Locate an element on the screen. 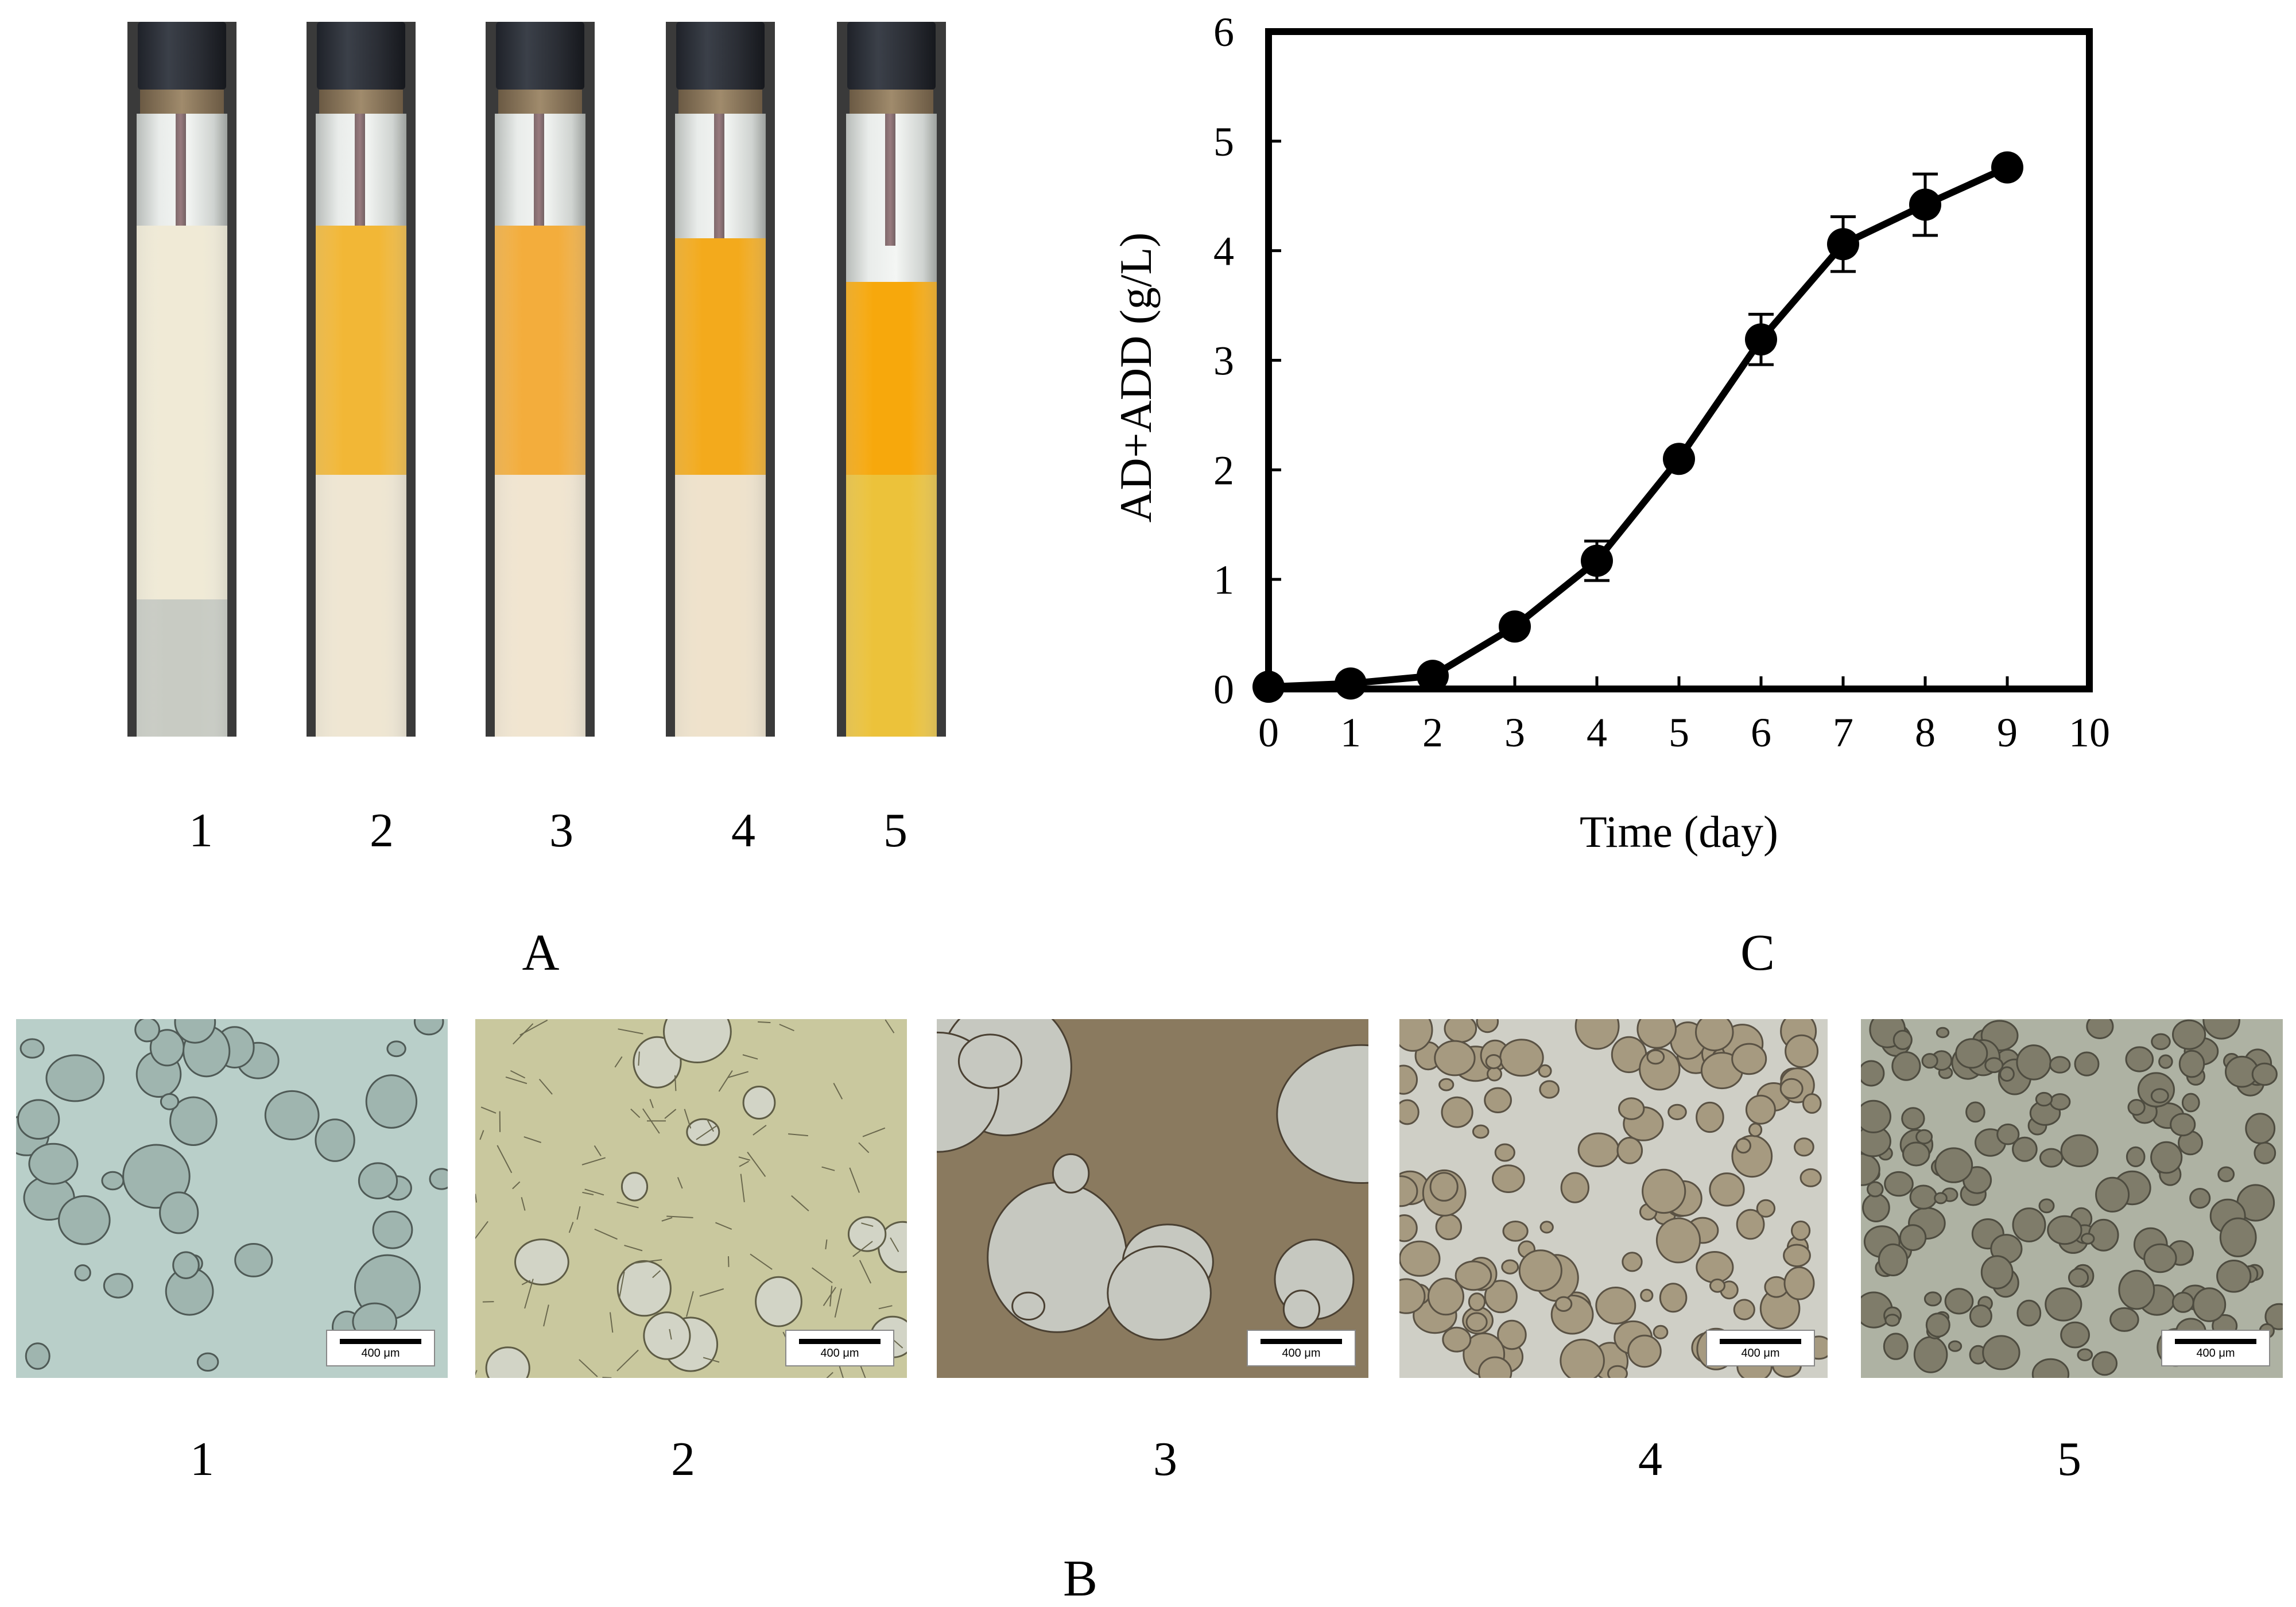 The image size is (2296, 1607). y-tick-label: 1 is located at coordinates (1223, 580).